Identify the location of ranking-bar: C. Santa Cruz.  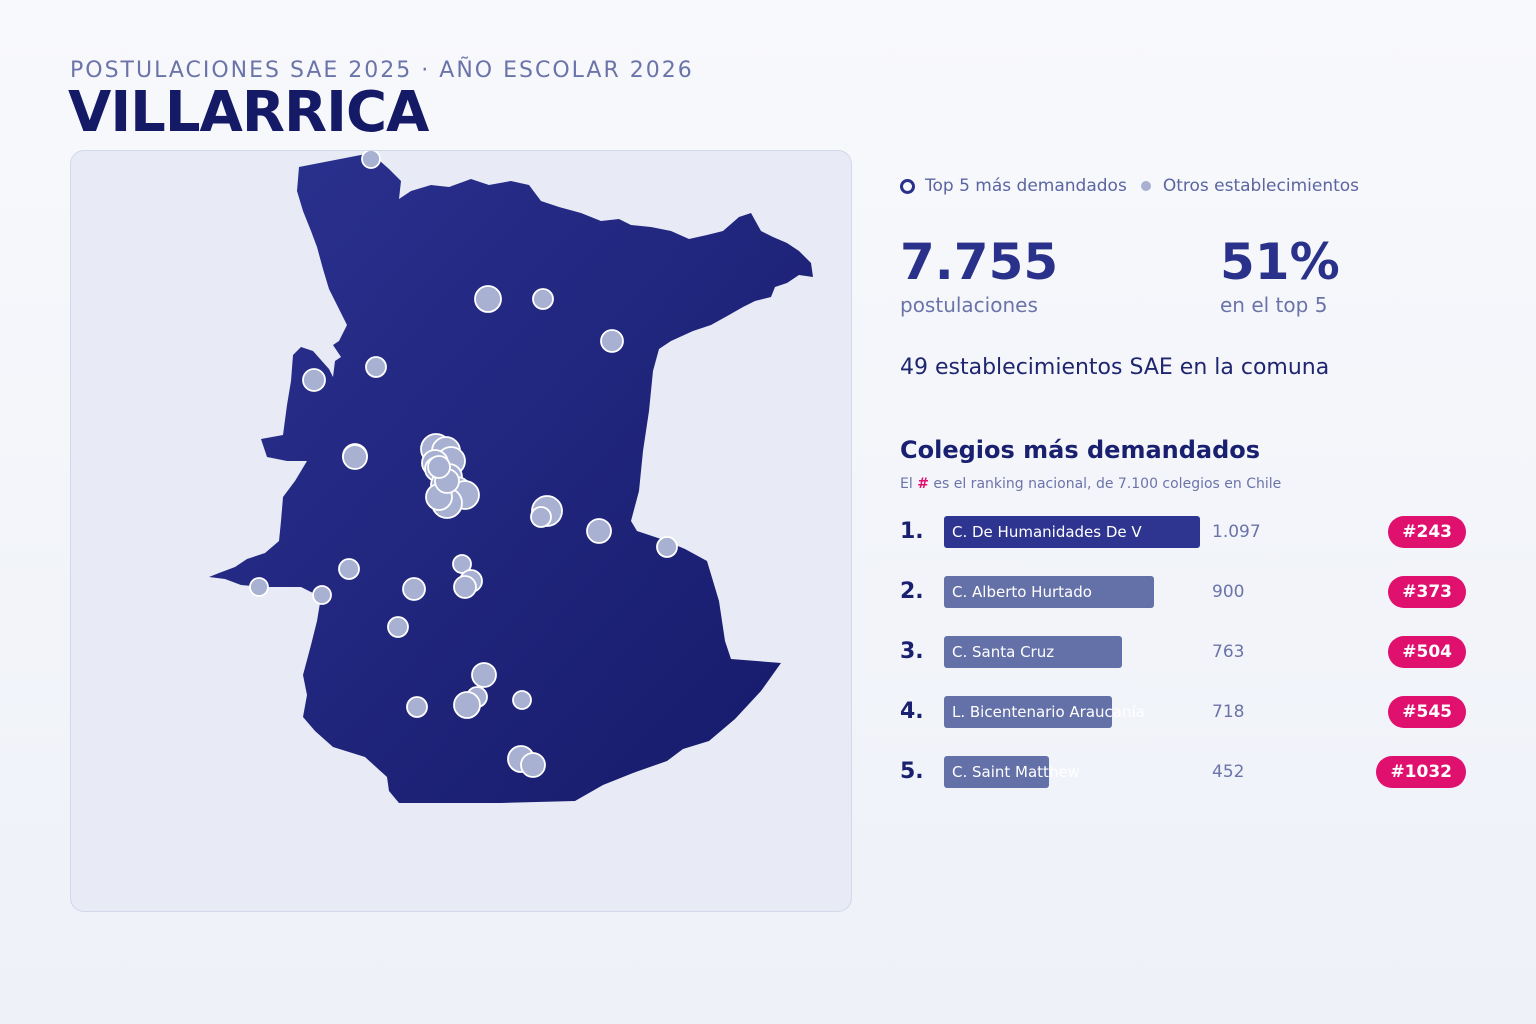
(1033, 652).